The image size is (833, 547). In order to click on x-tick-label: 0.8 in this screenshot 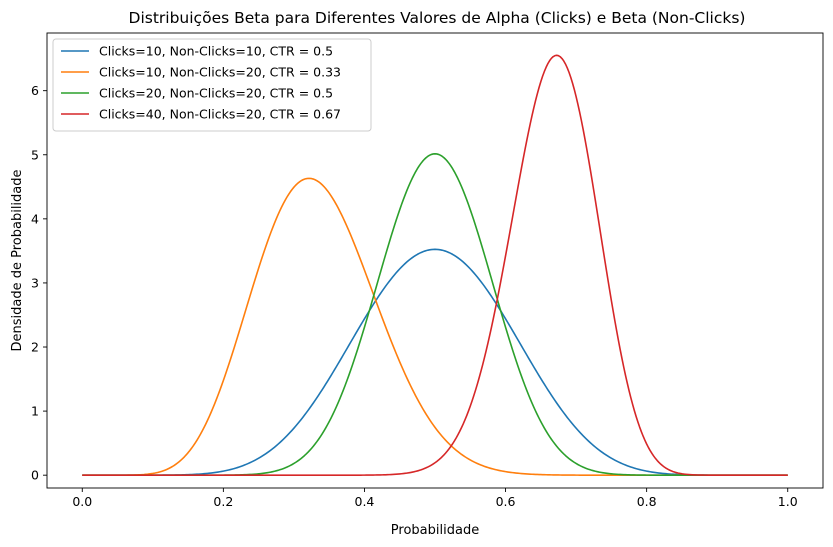, I will do `click(647, 501)`.